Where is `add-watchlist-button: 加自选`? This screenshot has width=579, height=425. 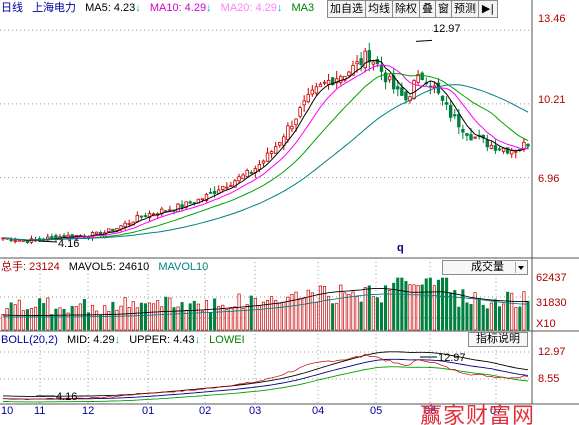 add-watchlist-button: 加自选 is located at coordinates (346, 9).